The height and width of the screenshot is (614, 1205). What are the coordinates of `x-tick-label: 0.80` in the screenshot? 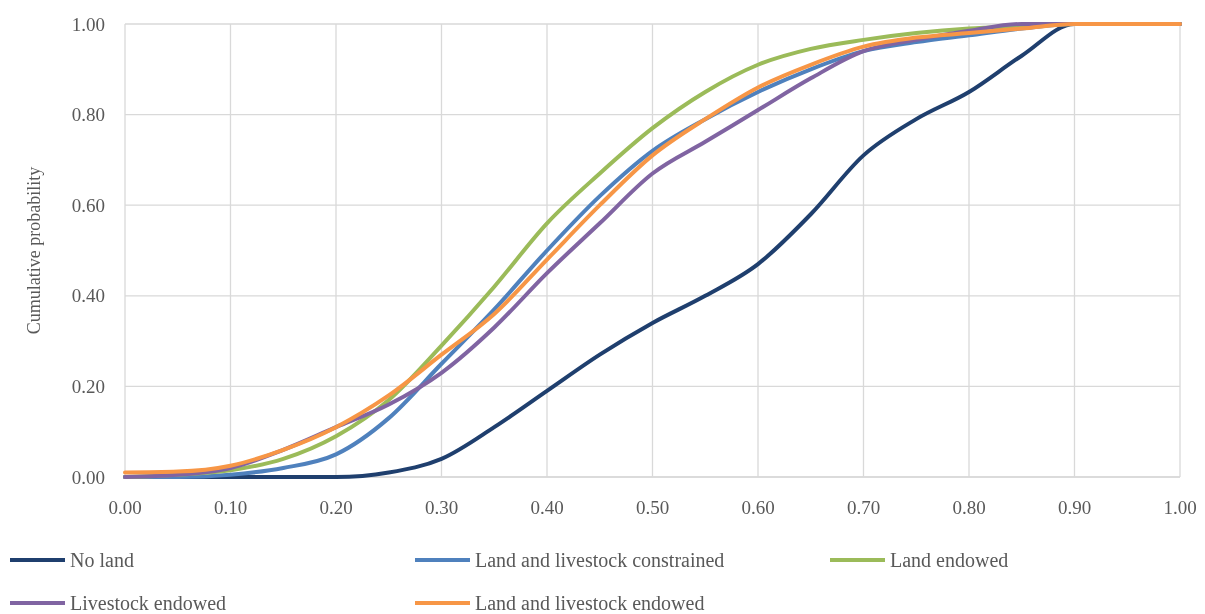 It's located at (969, 507).